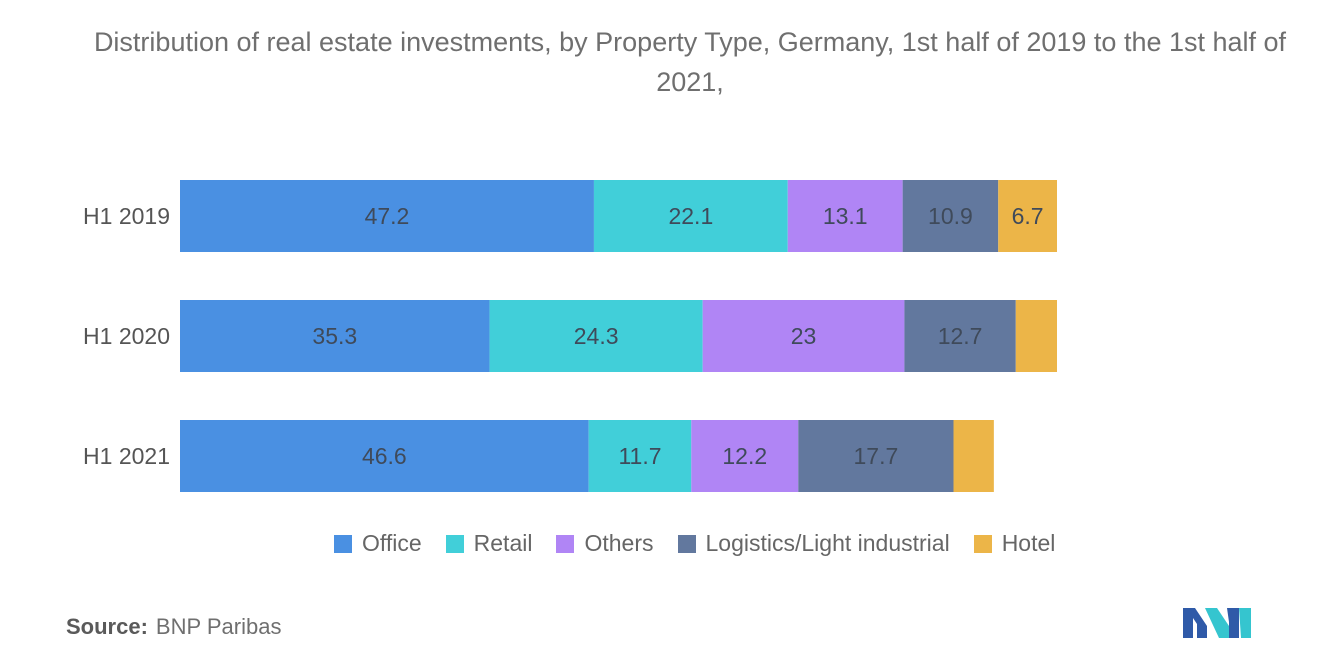  Describe the element at coordinates (126, 216) in the screenshot. I see `category-label-h1-2019: H1 2019` at that location.